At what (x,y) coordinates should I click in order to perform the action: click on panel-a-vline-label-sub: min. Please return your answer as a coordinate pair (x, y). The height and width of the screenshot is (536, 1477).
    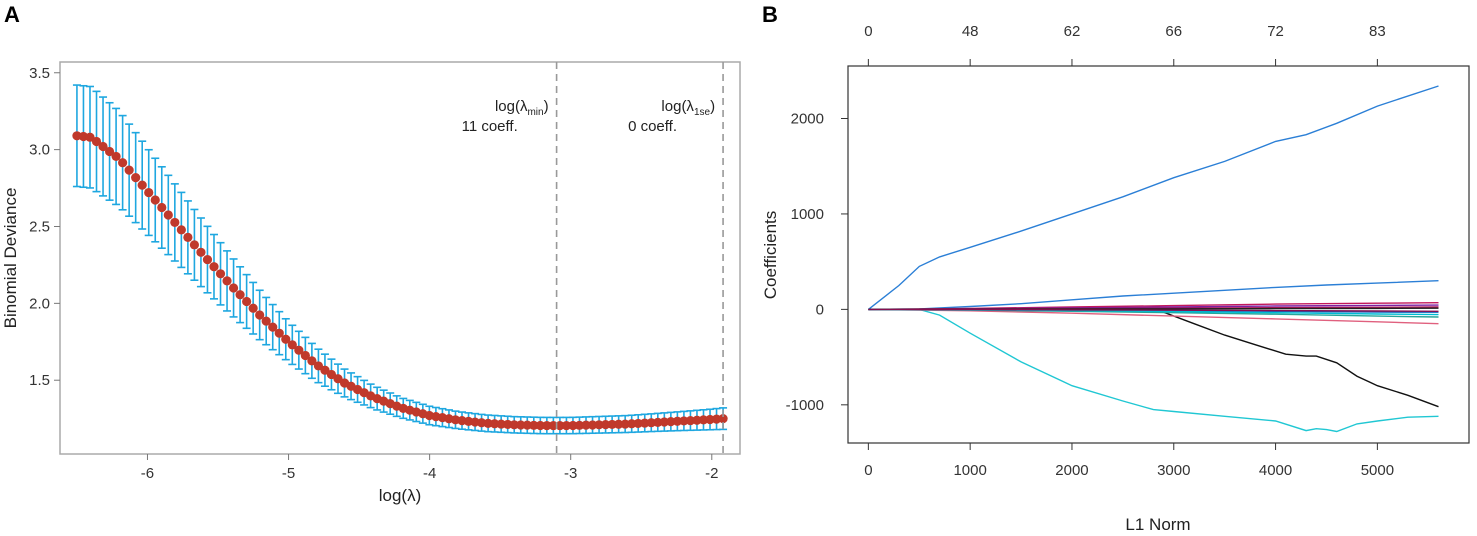
    Looking at the image, I should click on (535, 112).